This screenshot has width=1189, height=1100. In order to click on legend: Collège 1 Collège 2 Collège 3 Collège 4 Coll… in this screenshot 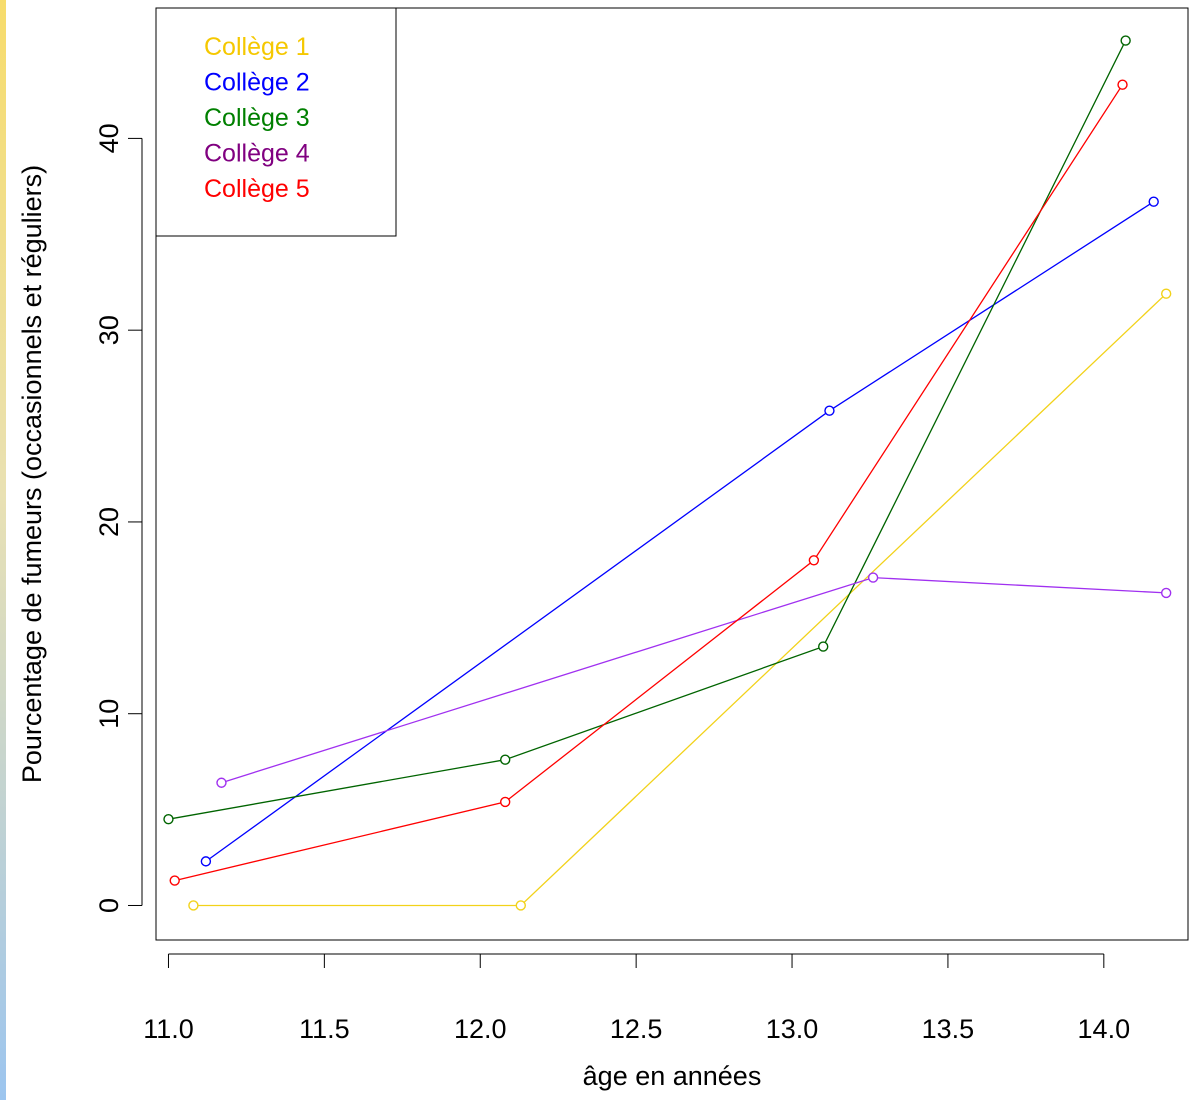, I will do `click(276, 122)`.